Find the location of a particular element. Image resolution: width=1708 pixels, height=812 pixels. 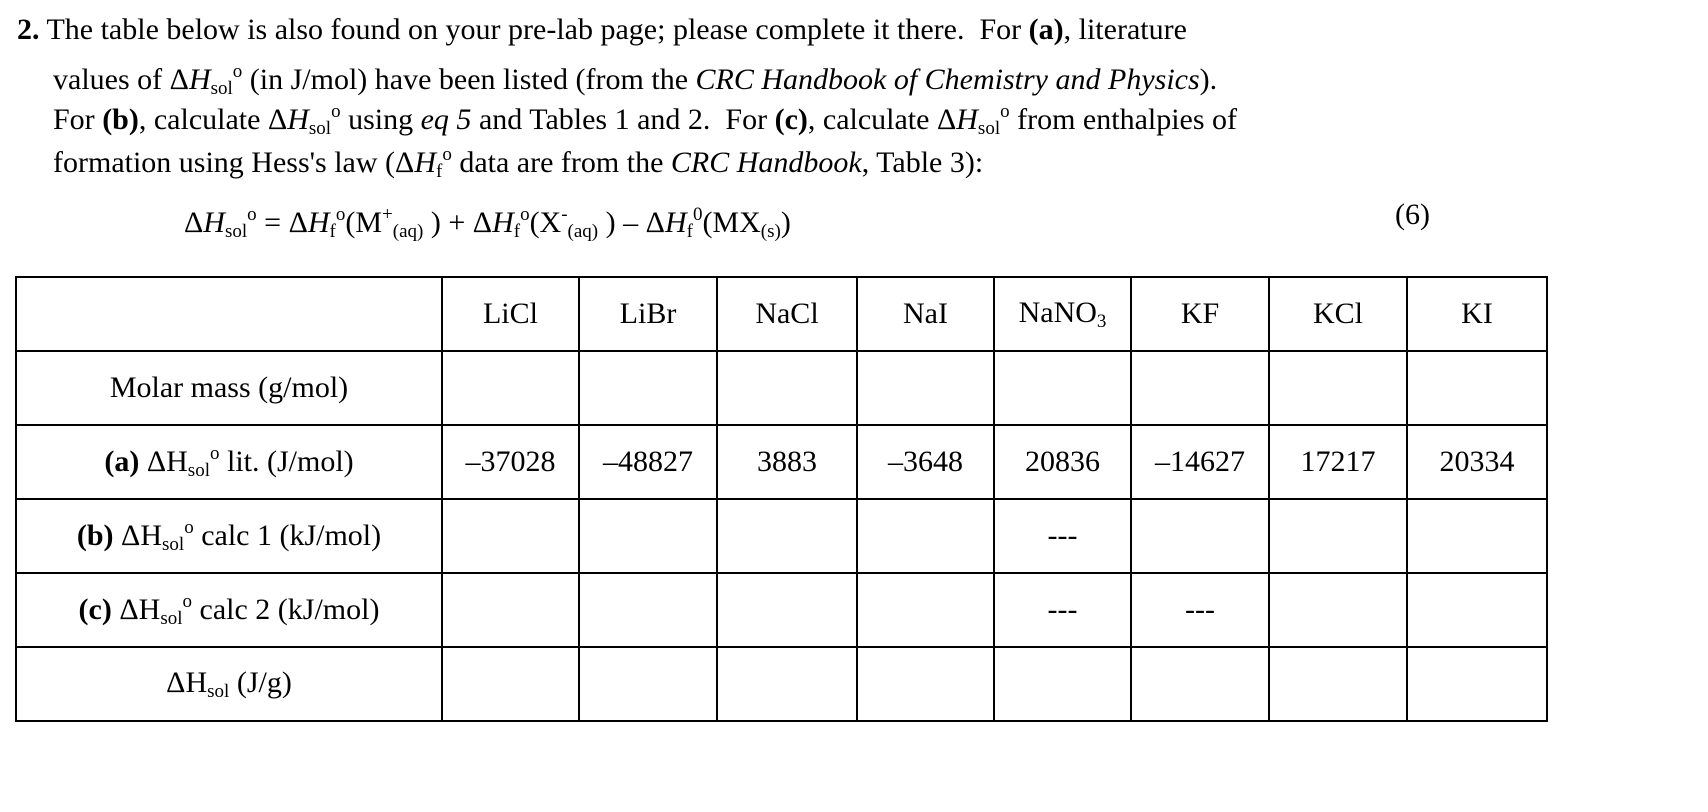

text-segment: eq 5 is located at coordinates (446, 119).